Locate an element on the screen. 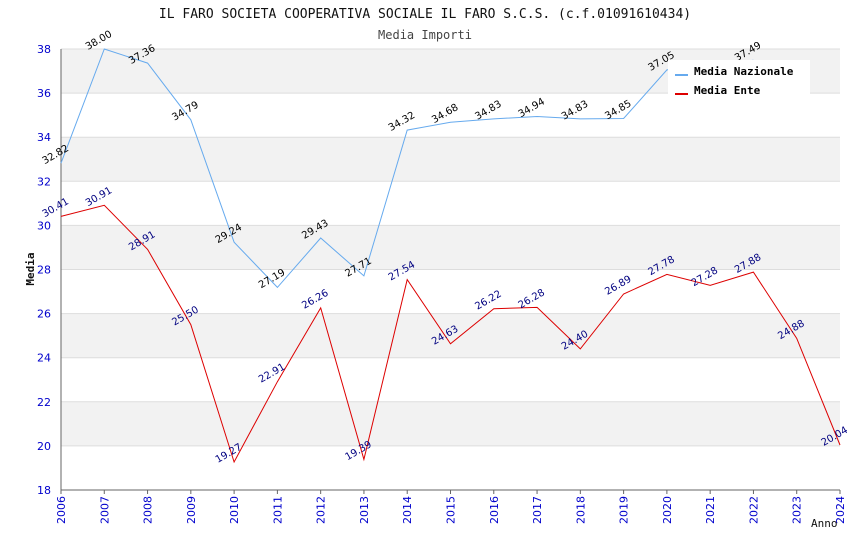  ente-data-label: 30.91 is located at coordinates (99, 197).